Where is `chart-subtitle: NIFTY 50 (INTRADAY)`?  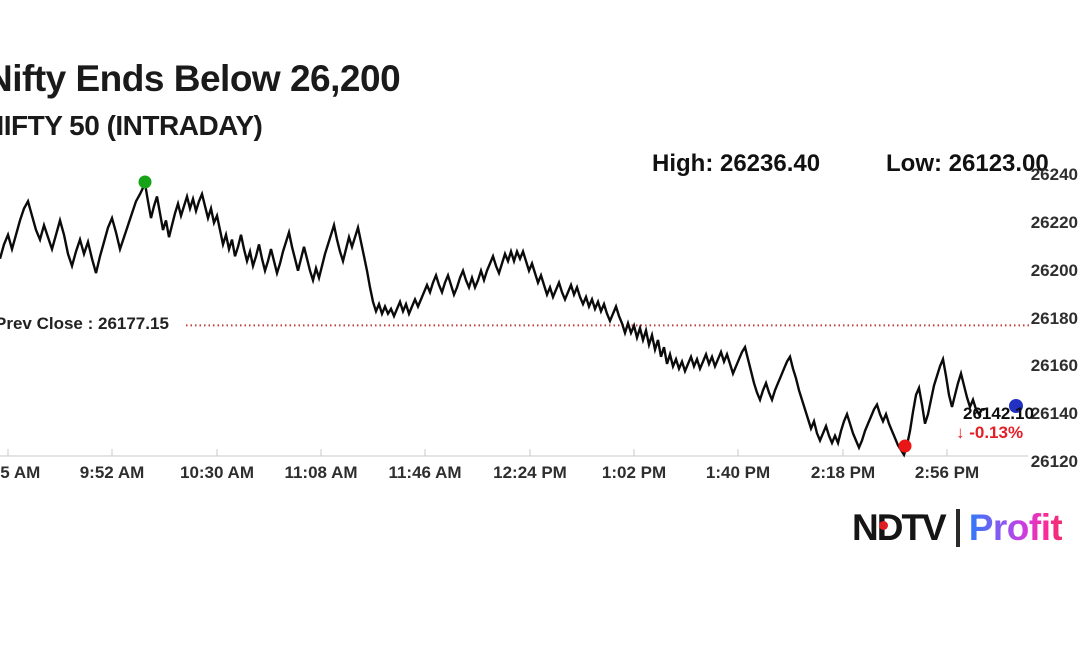 chart-subtitle: NIFTY 50 (INTRADAY) is located at coordinates (131, 125).